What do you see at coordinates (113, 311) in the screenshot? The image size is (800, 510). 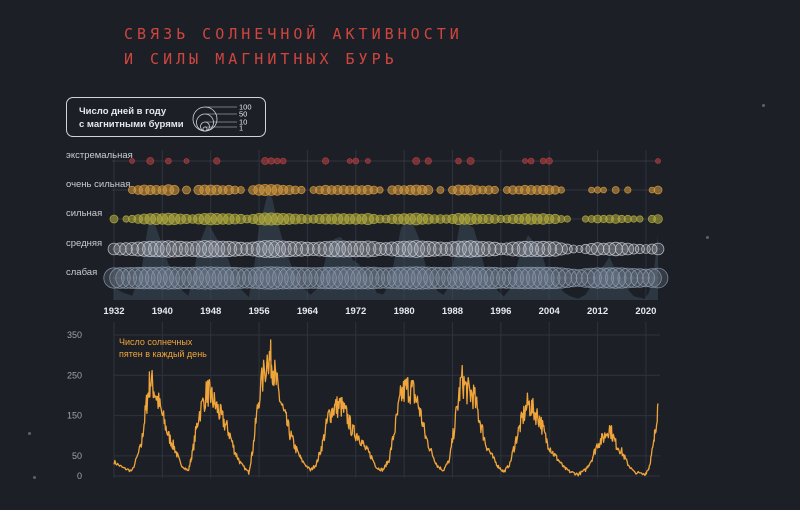 I see `x-tick-label: 1932` at bounding box center [113, 311].